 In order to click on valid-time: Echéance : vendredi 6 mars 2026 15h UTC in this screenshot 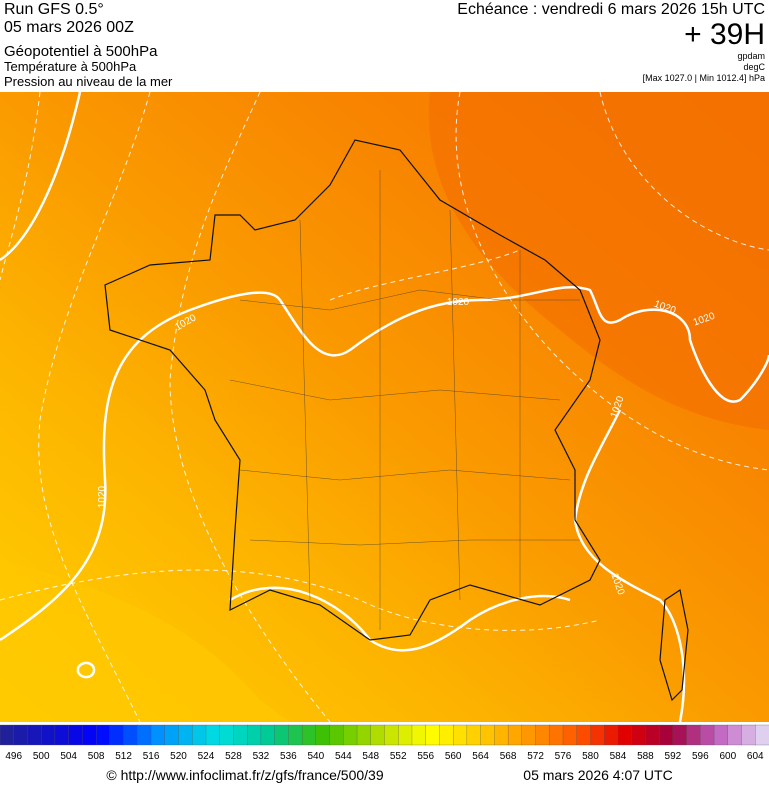, I will do `click(611, 9)`.